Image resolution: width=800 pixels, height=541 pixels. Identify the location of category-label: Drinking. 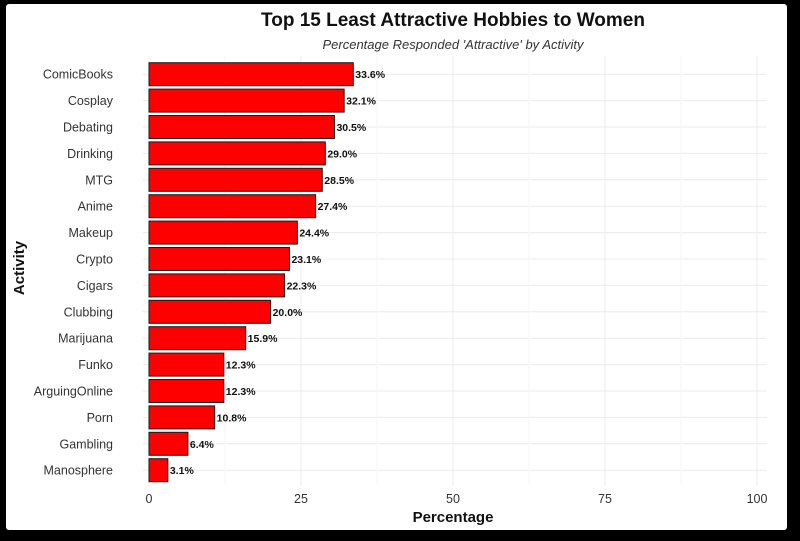
(90, 154).